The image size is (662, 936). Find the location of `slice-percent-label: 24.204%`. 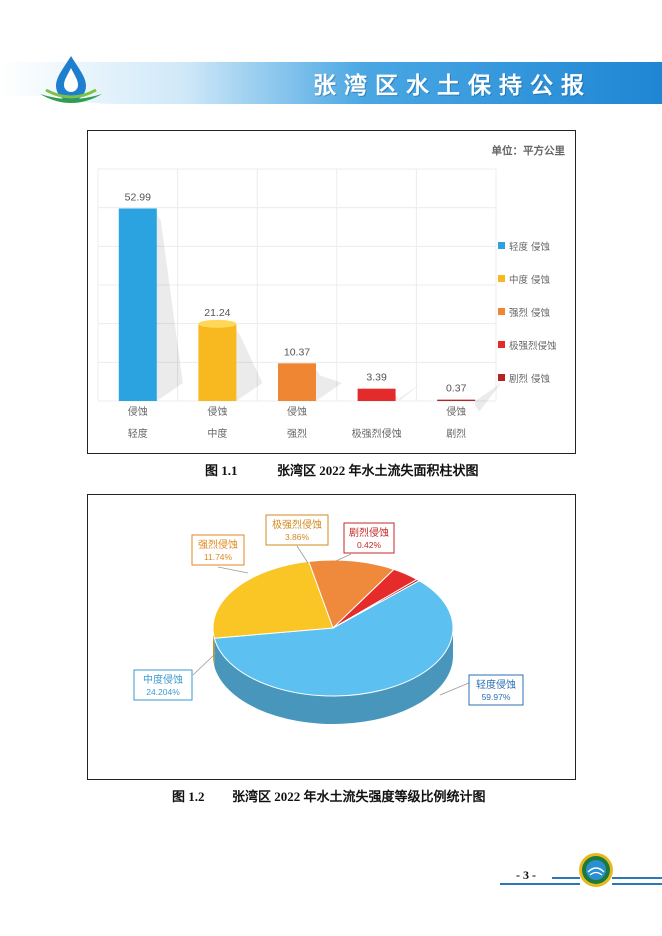

slice-percent-label: 24.204% is located at coordinates (163, 692).